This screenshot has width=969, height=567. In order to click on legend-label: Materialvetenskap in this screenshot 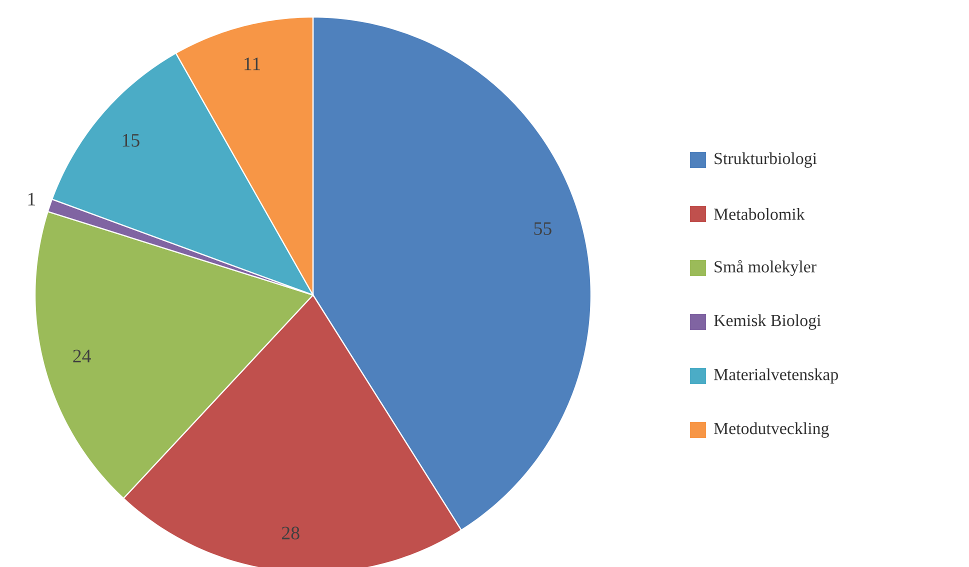, I will do `click(776, 376)`.